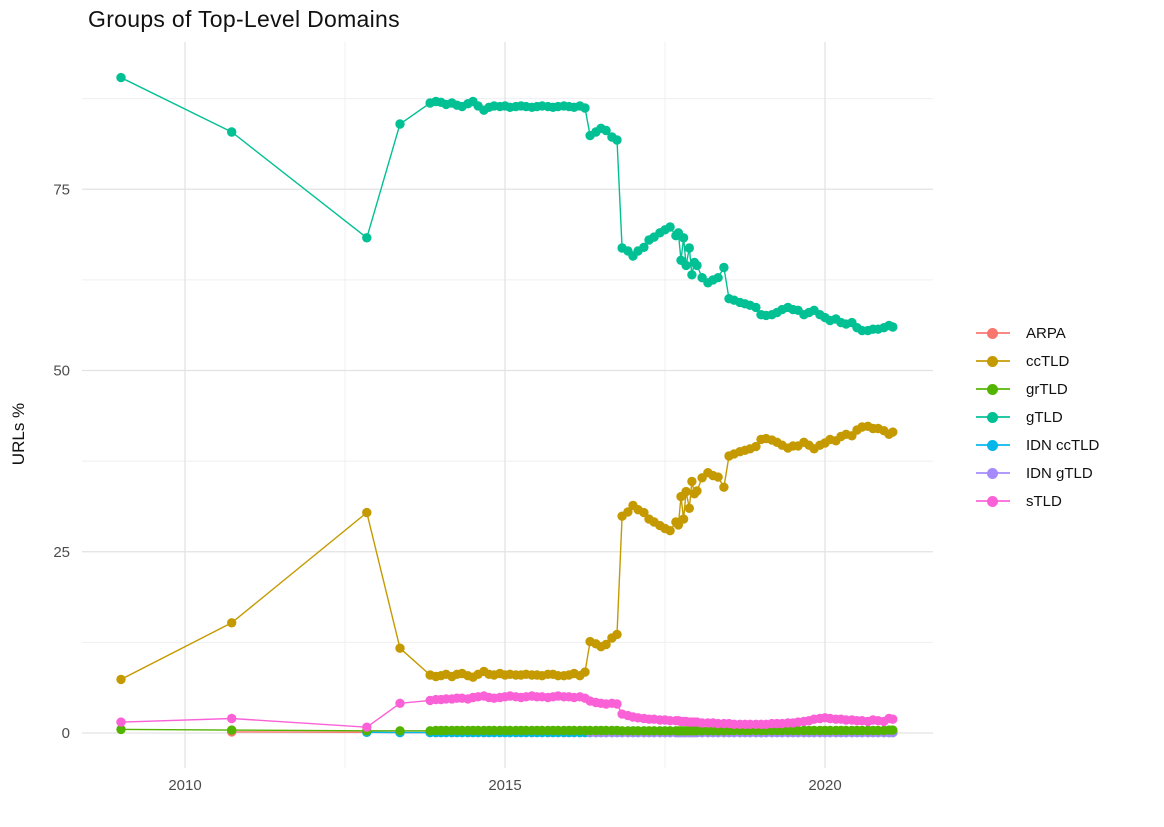 The width and height of the screenshot is (1164, 827). Describe the element at coordinates (1044, 501) in the screenshot. I see `legend-label: sTLD` at that location.